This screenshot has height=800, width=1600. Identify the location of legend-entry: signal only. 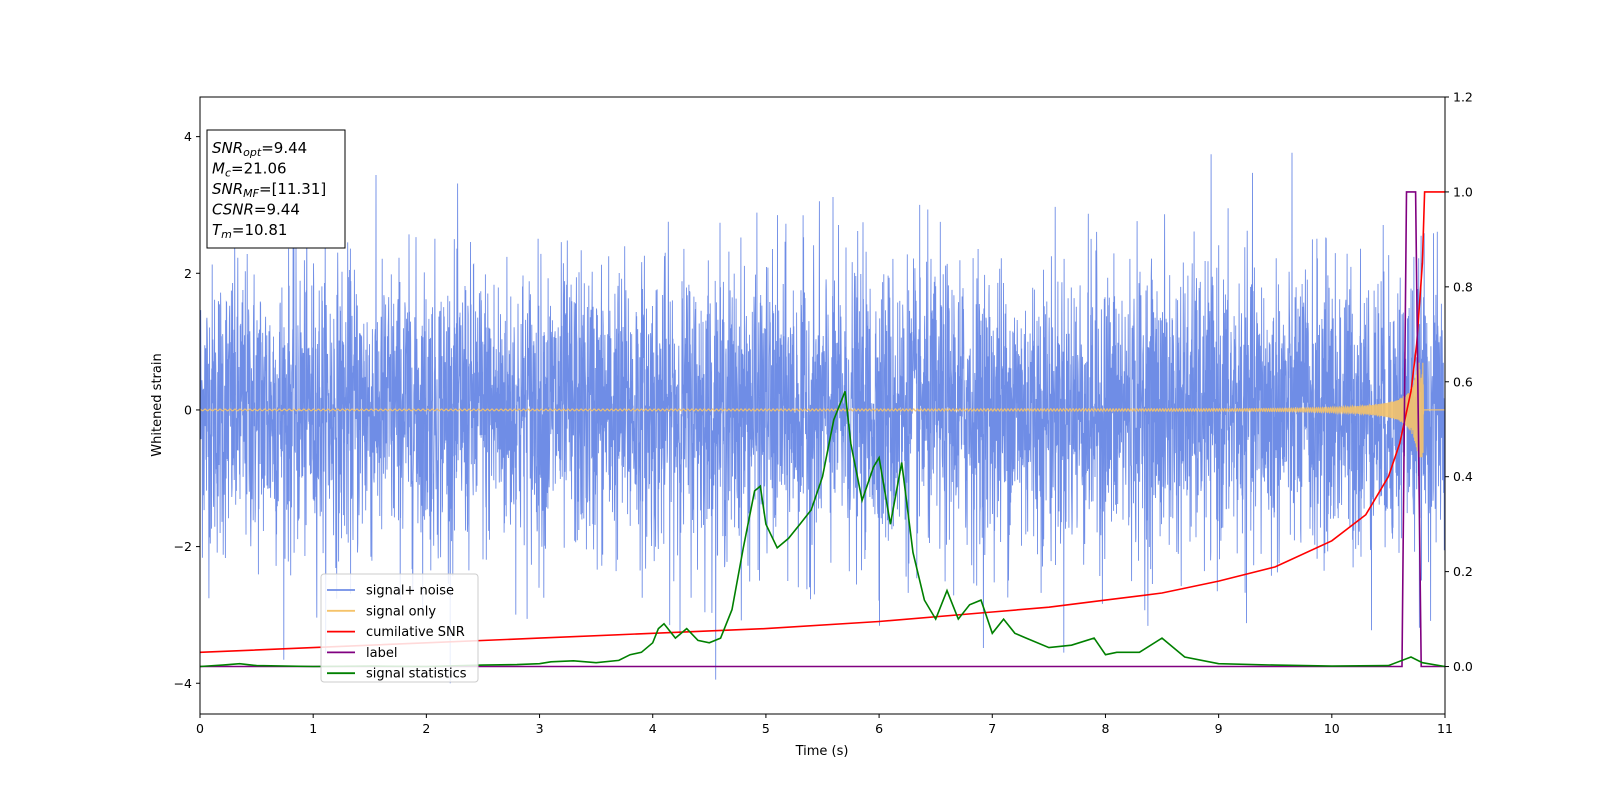
(401, 611).